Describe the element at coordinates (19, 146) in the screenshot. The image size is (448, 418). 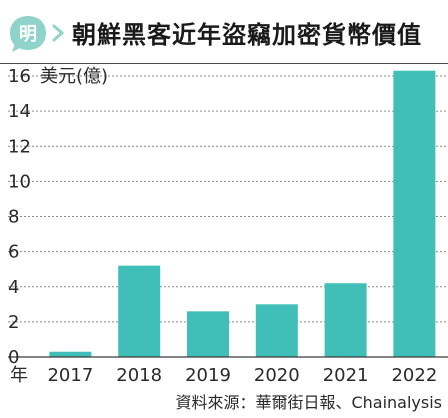
I see `y-tick-label: 12` at that location.